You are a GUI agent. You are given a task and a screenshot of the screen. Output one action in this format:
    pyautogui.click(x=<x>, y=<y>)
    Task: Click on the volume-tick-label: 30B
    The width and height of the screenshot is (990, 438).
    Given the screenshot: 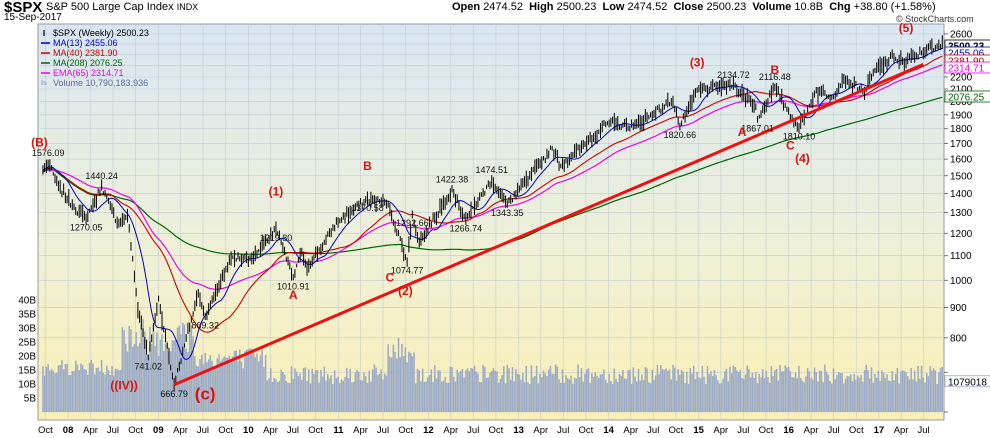 What is the action you would take?
    pyautogui.click(x=27, y=329)
    